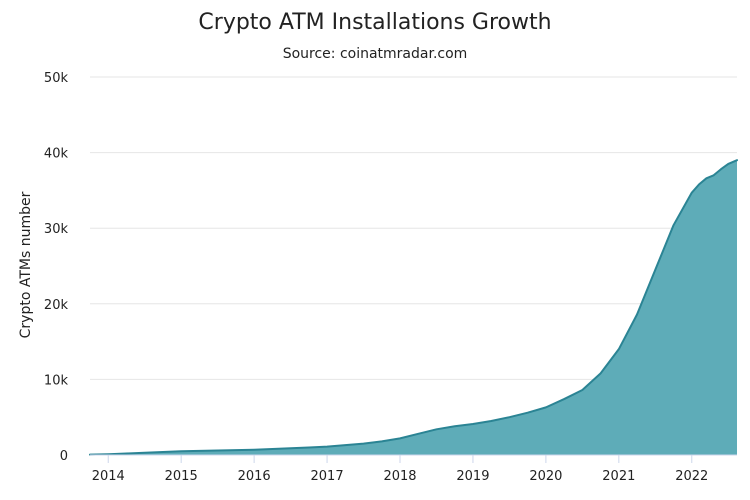 This screenshot has width=750, height=500. I want to click on y-tick-label: 50k, so click(56, 78).